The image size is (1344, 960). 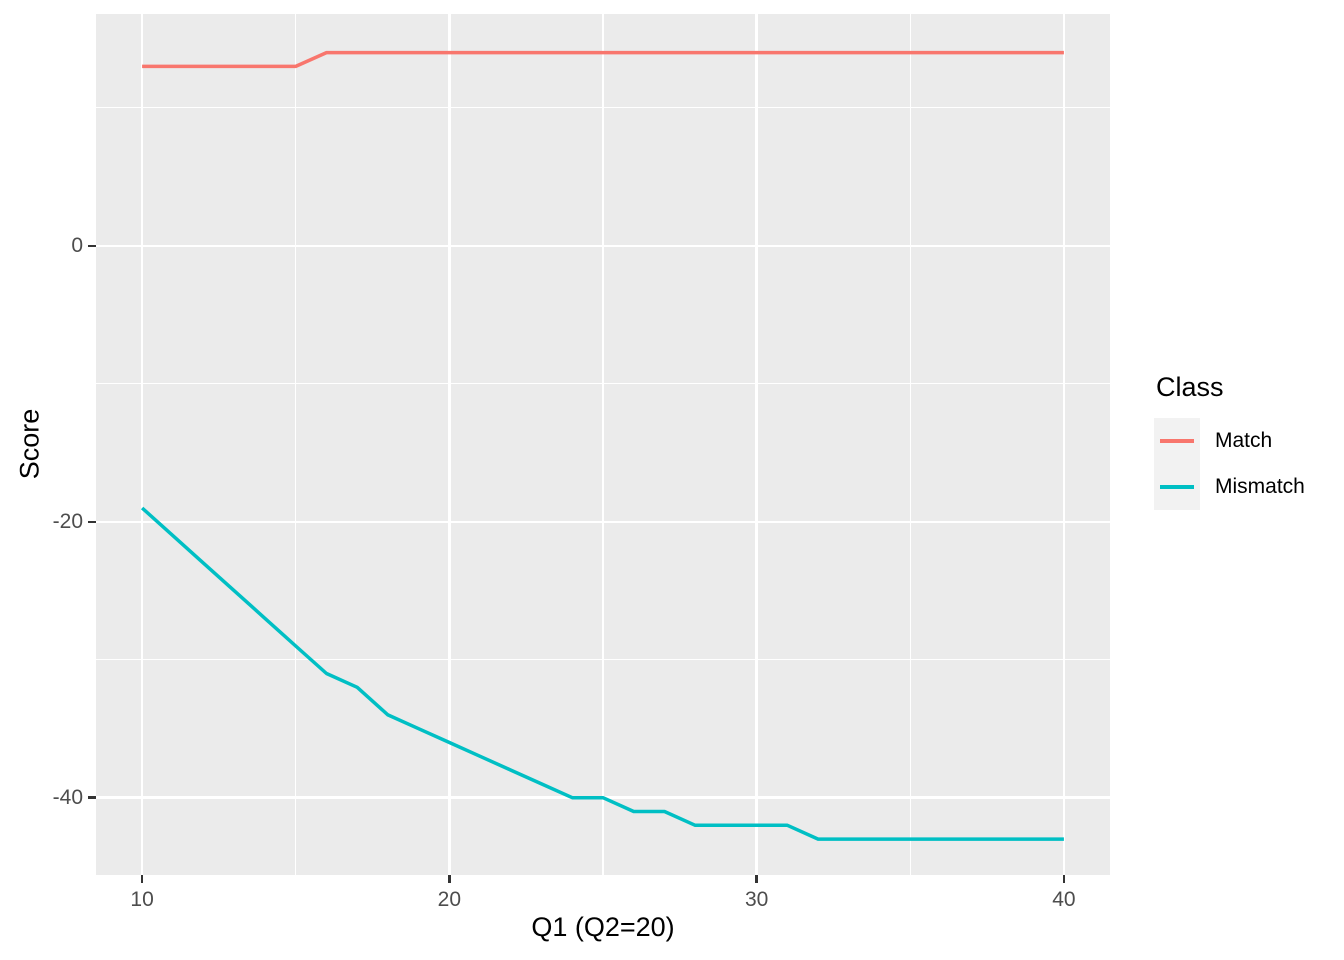 What do you see at coordinates (449, 899) in the screenshot?
I see `x-tick-label: 20` at bounding box center [449, 899].